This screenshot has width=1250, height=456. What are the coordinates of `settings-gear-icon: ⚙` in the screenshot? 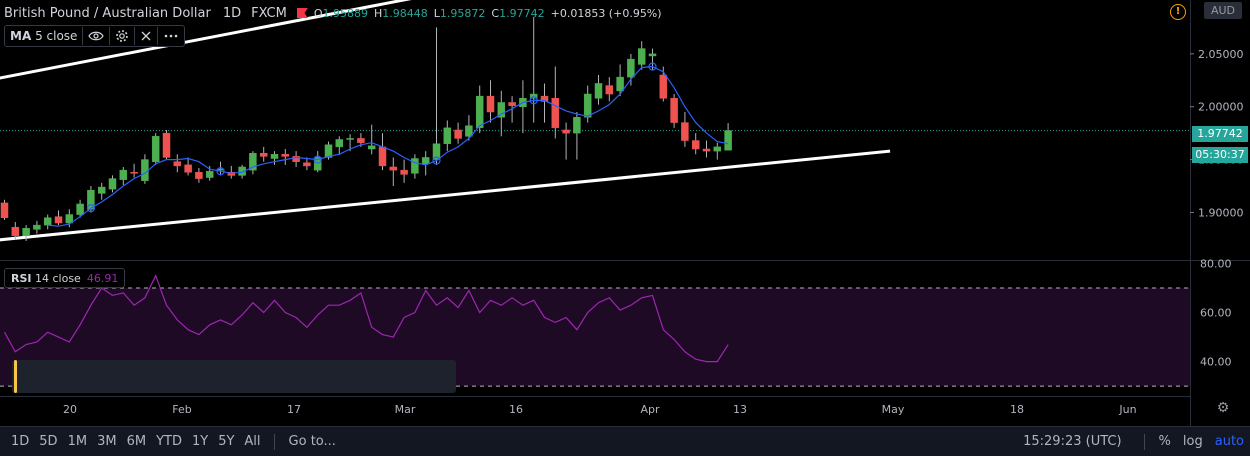 It's located at (1223, 408).